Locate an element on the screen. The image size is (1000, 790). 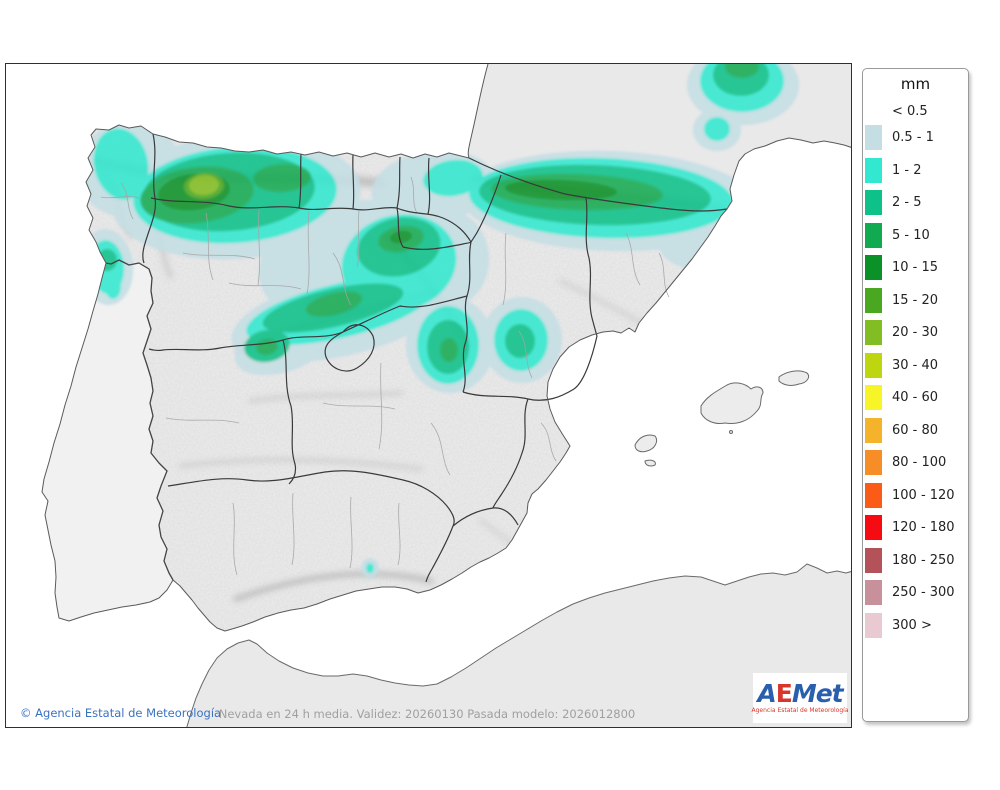
aemet-logo-subtitle: Agencia Estatal de Meteorología is located at coordinates (800, 710).